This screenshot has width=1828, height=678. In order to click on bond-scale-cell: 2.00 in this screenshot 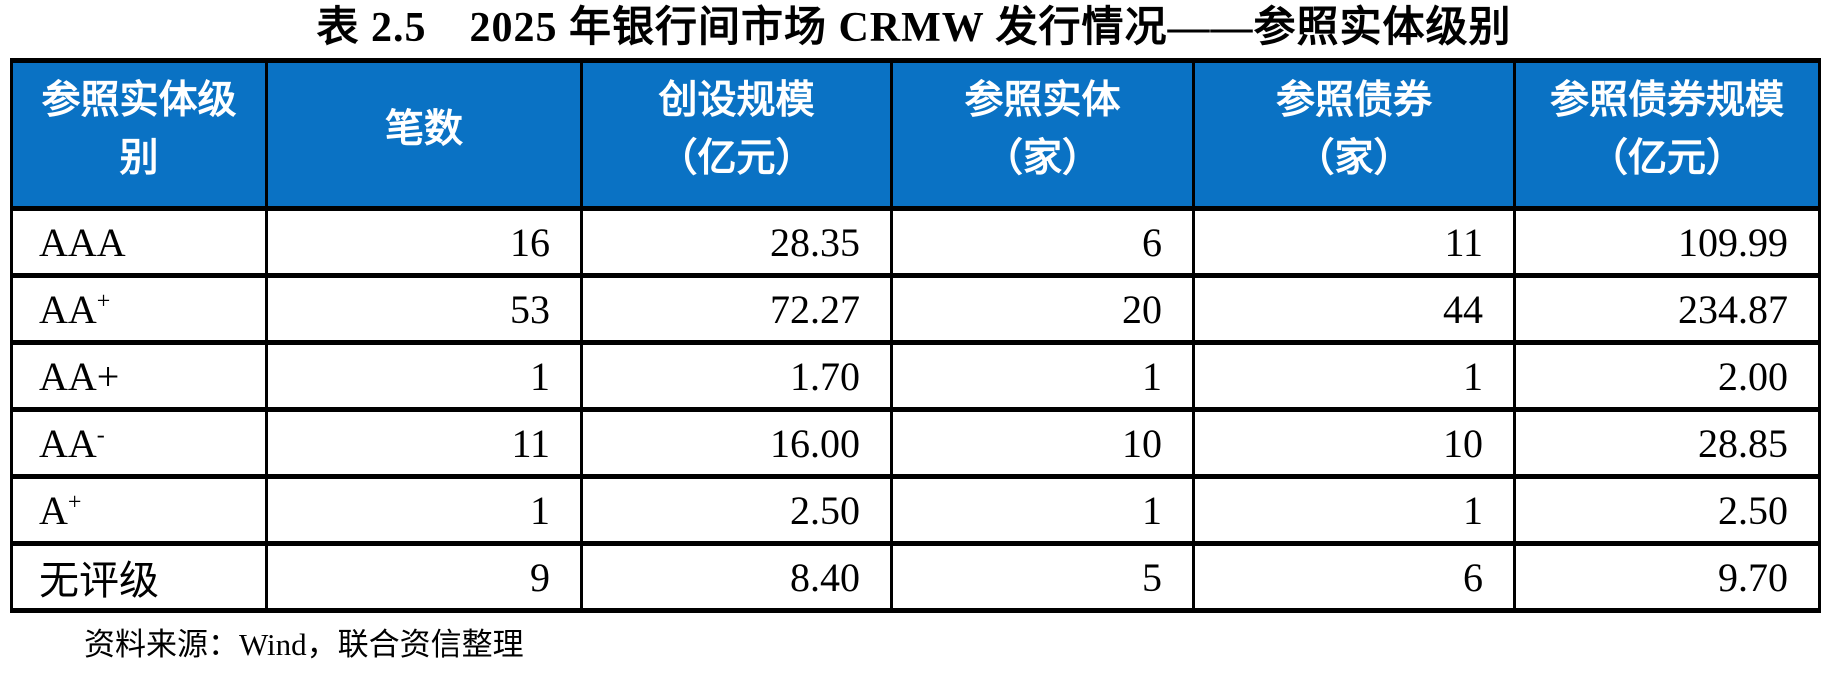, I will do `click(1667, 376)`.